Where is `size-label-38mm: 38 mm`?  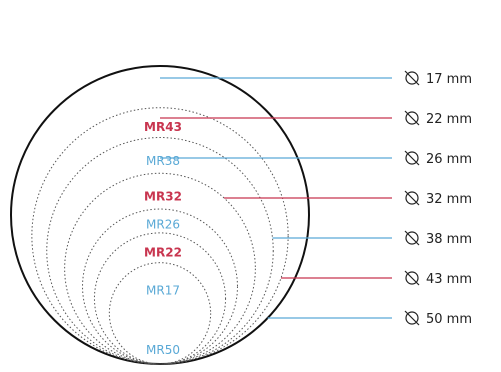
size-label-38mm: 38 mm is located at coordinates (449, 239).